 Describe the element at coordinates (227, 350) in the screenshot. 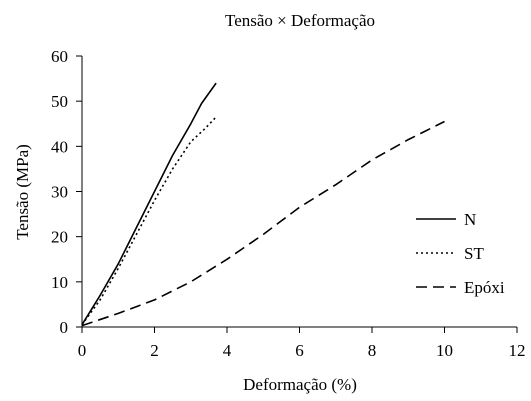

I see `x-tick-label: 4` at that location.